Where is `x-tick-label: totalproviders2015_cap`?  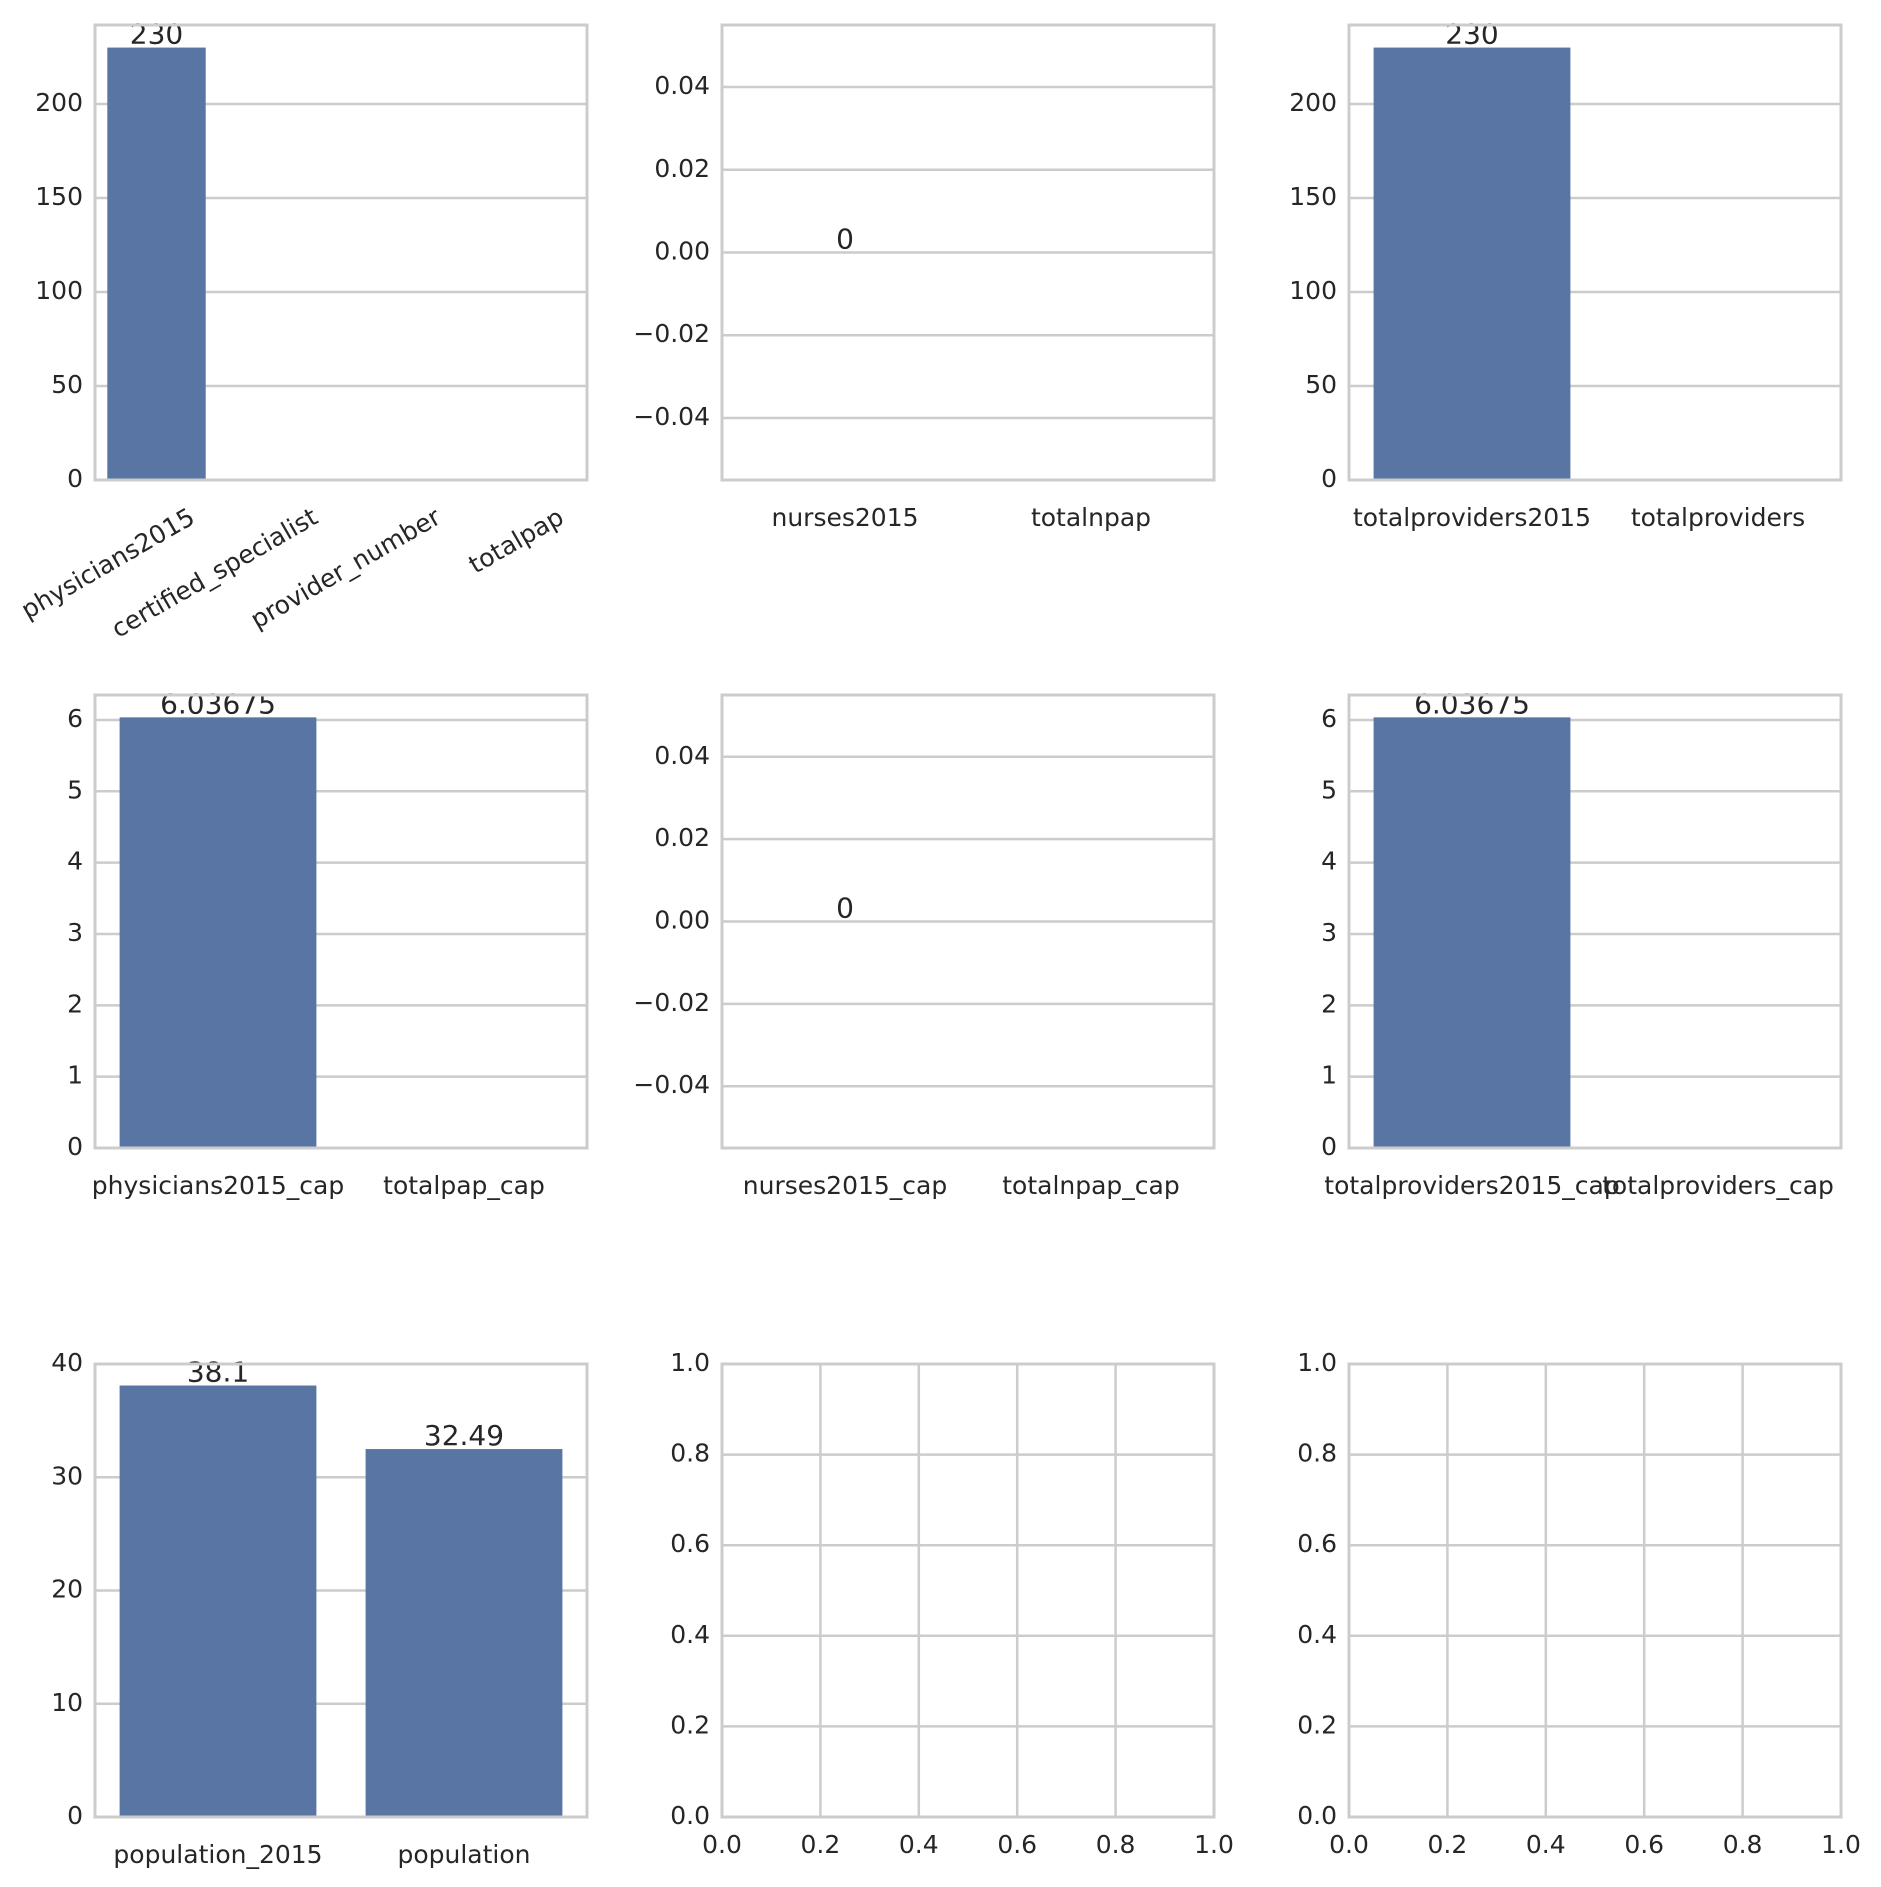
x-tick-label: totalproviders2015_cap is located at coordinates (1471, 1185).